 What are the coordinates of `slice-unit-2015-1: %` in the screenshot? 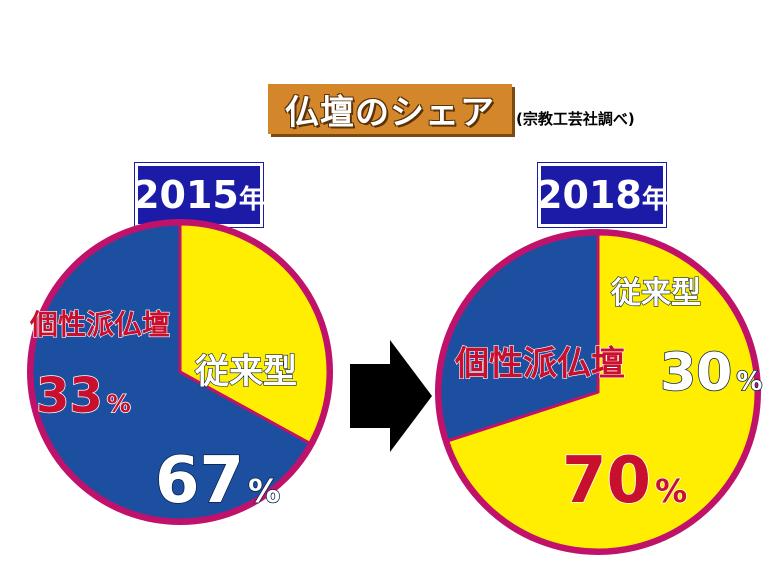 It's located at (264, 491).